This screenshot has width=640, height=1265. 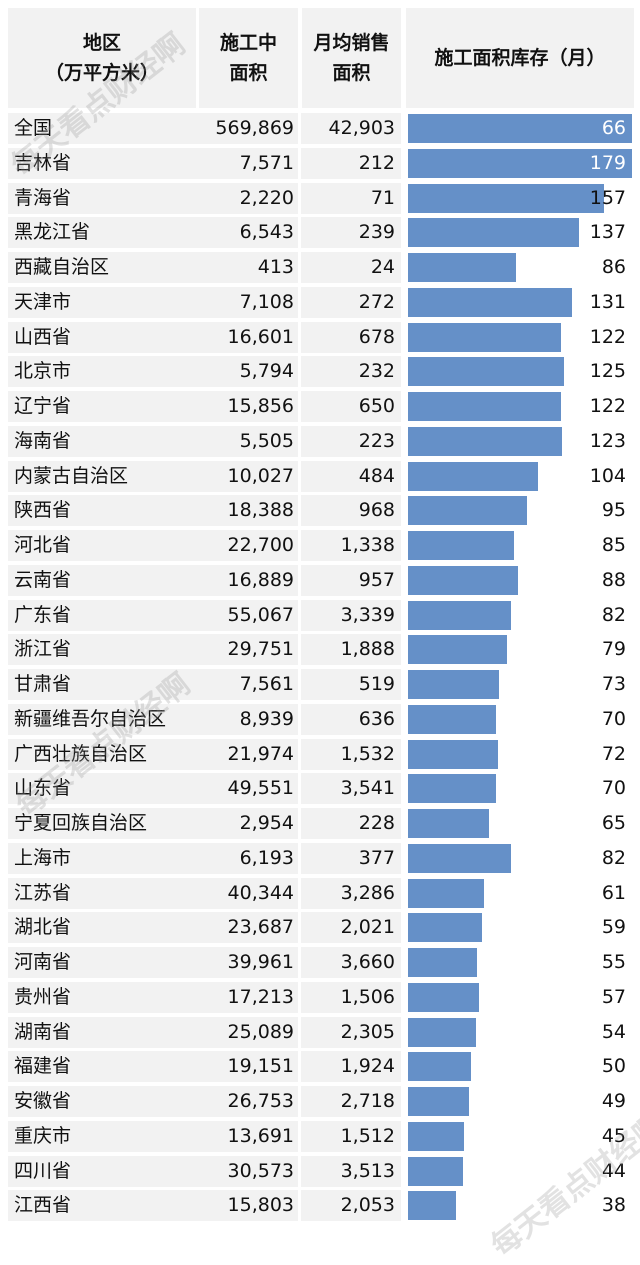 I want to click on inventory-cell: 79, so click(x=520, y=650).